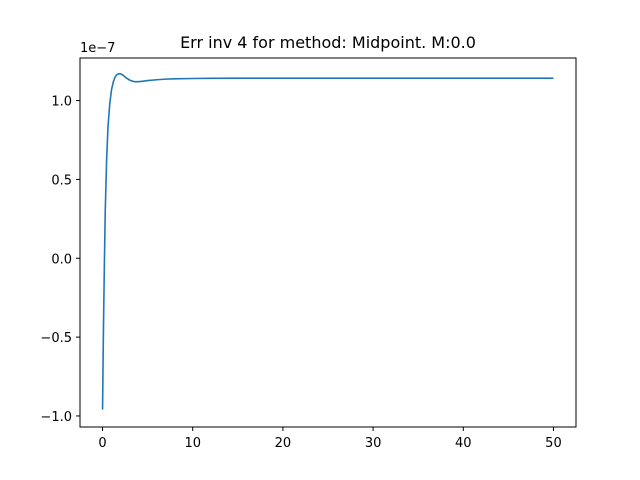  I want to click on y-tick-label: 0.5, so click(61, 180).